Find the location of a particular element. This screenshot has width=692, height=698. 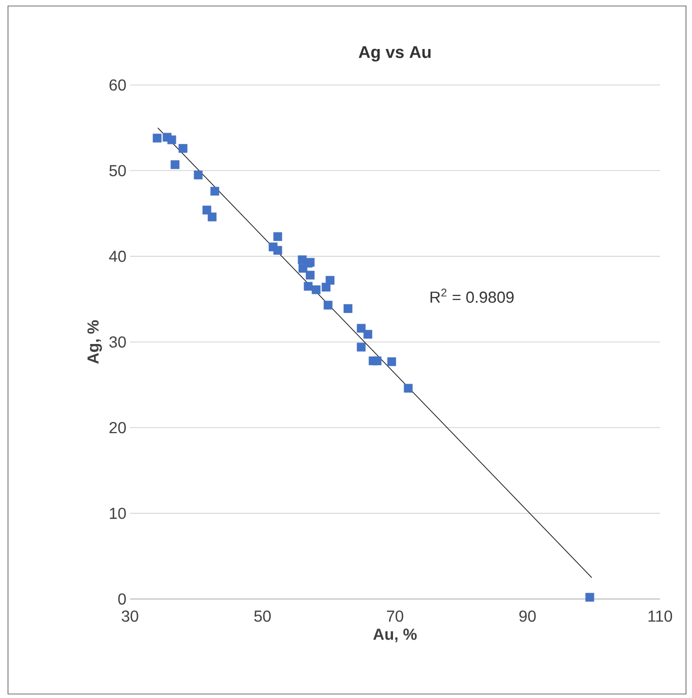

y-tick-label: 40 is located at coordinates (117, 256).